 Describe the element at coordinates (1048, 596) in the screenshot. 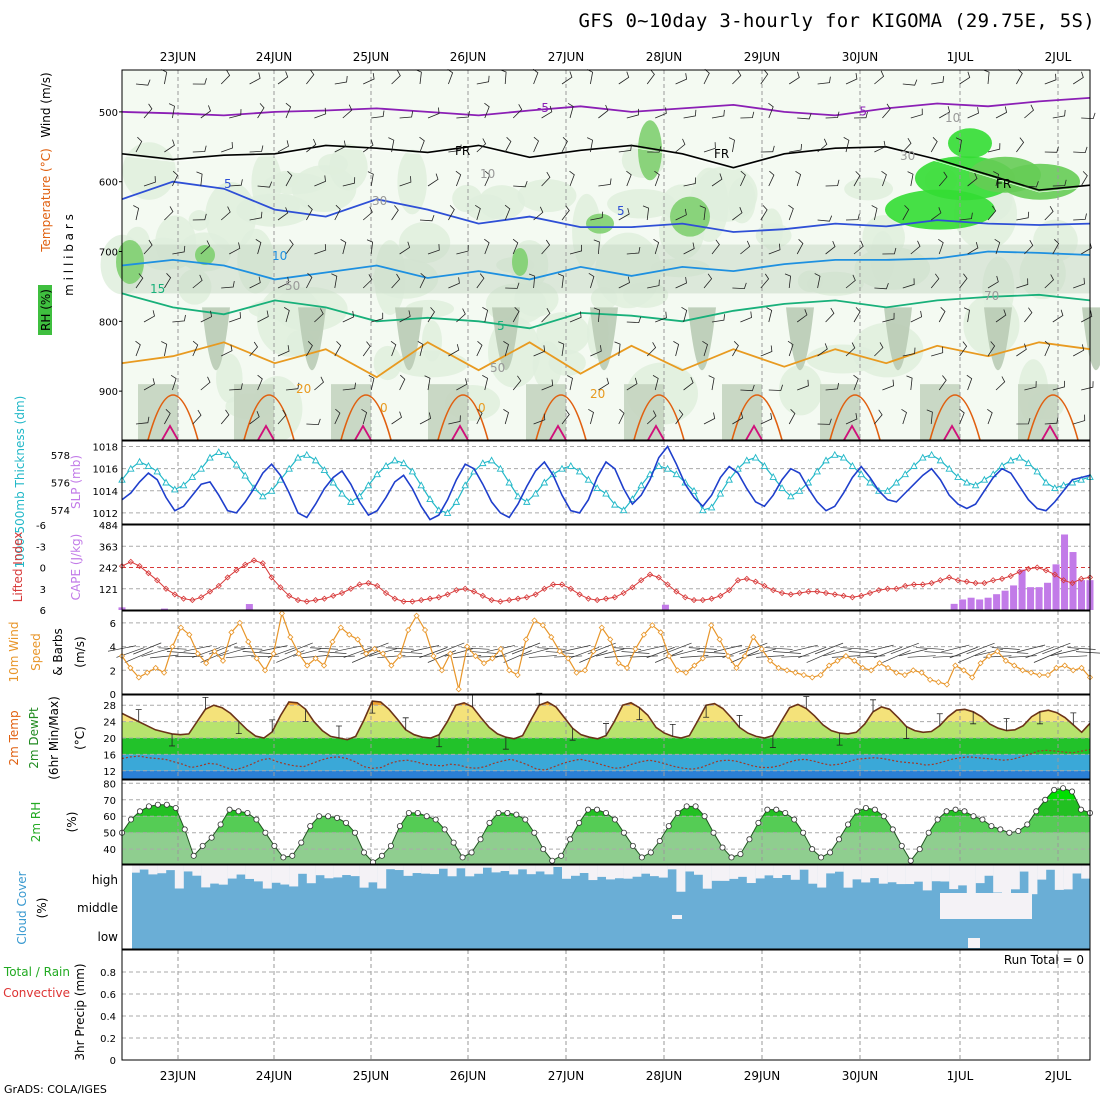

I see `cape-bar` at that location.